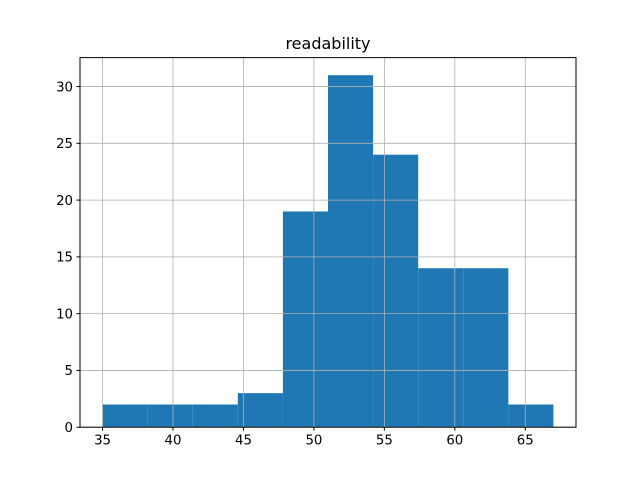  Describe the element at coordinates (525, 441) in the screenshot. I see `x-tick-label: 65` at that location.